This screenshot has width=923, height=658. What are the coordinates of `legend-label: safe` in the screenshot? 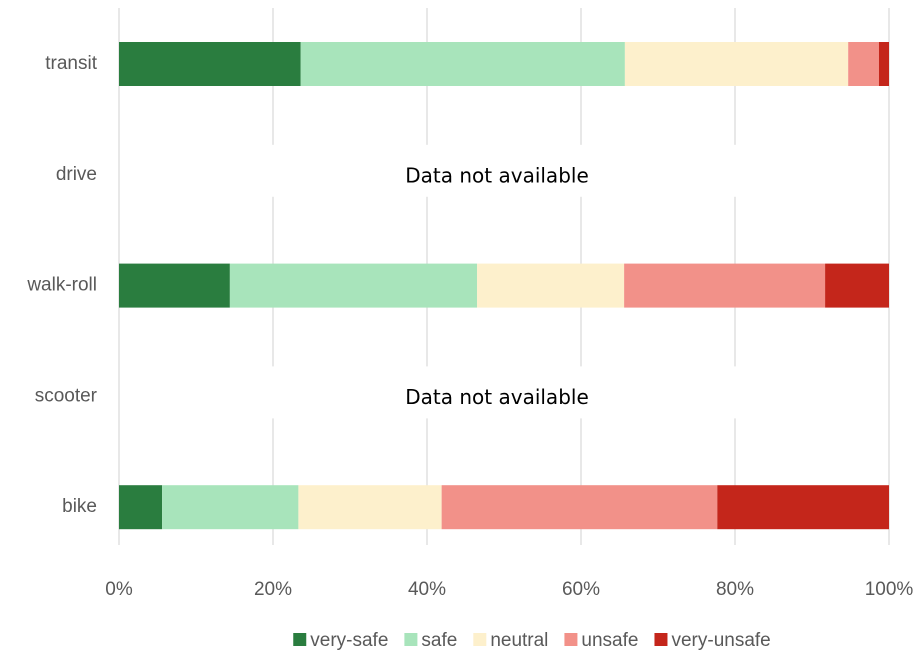 It's located at (439, 640).